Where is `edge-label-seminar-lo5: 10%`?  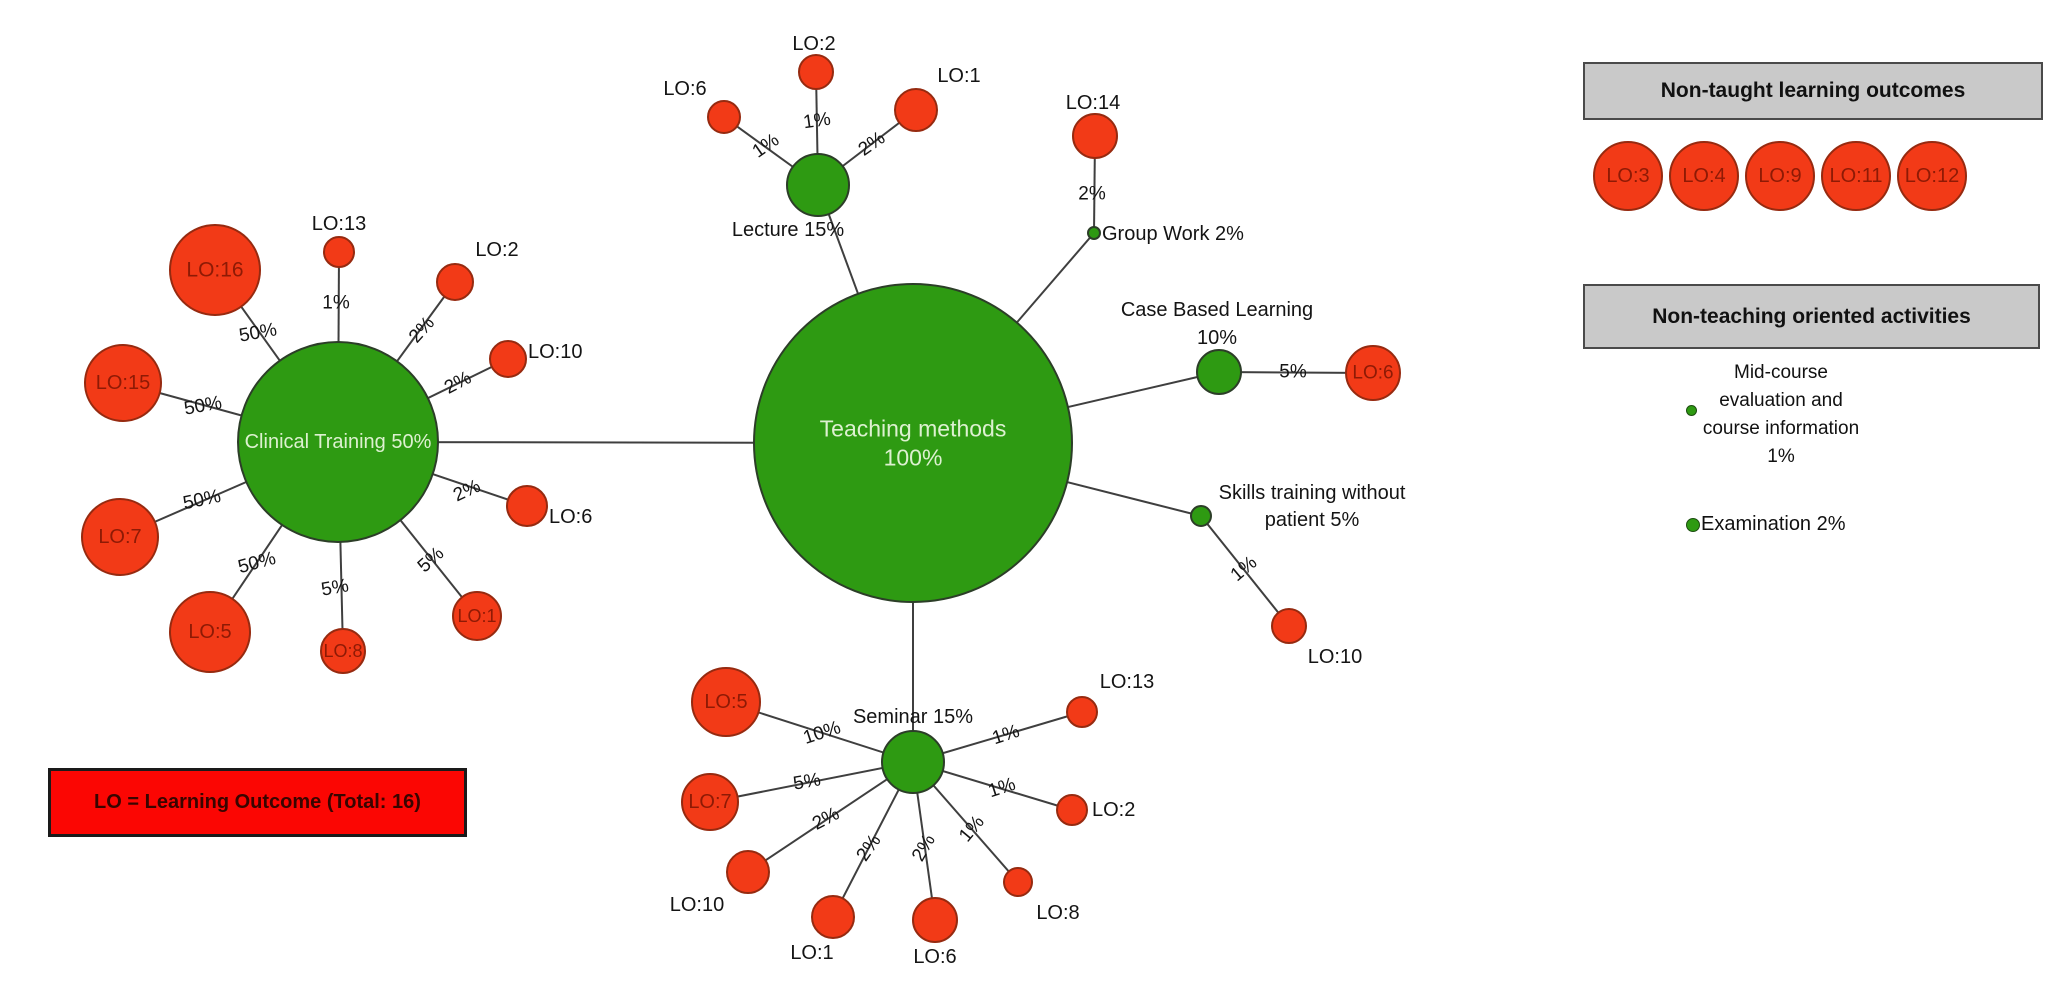
edge-label-seminar-lo5: 10% is located at coordinates (822, 733).